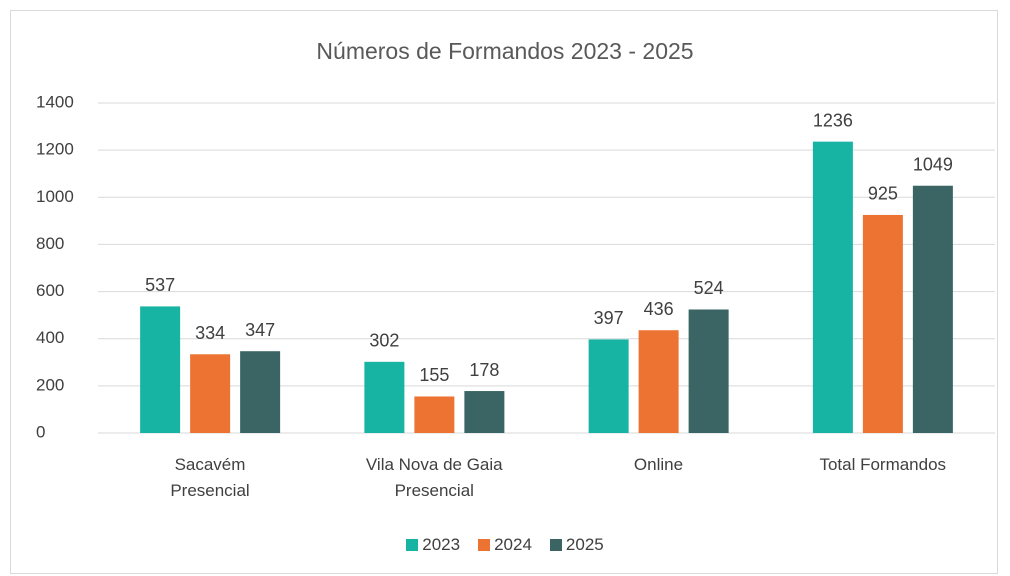 The image size is (1010, 576). I want to click on data-label: 178, so click(484, 370).